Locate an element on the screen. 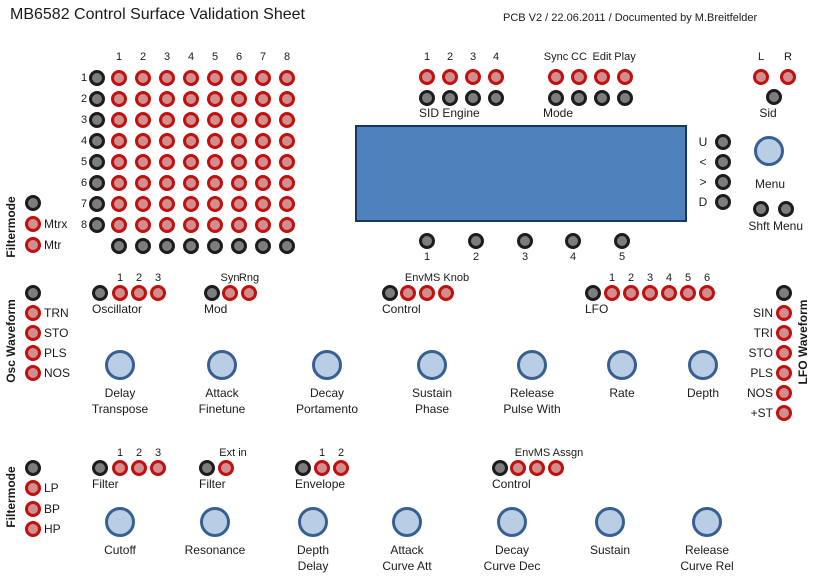  matrix-col-6-button is located at coordinates (239, 246).